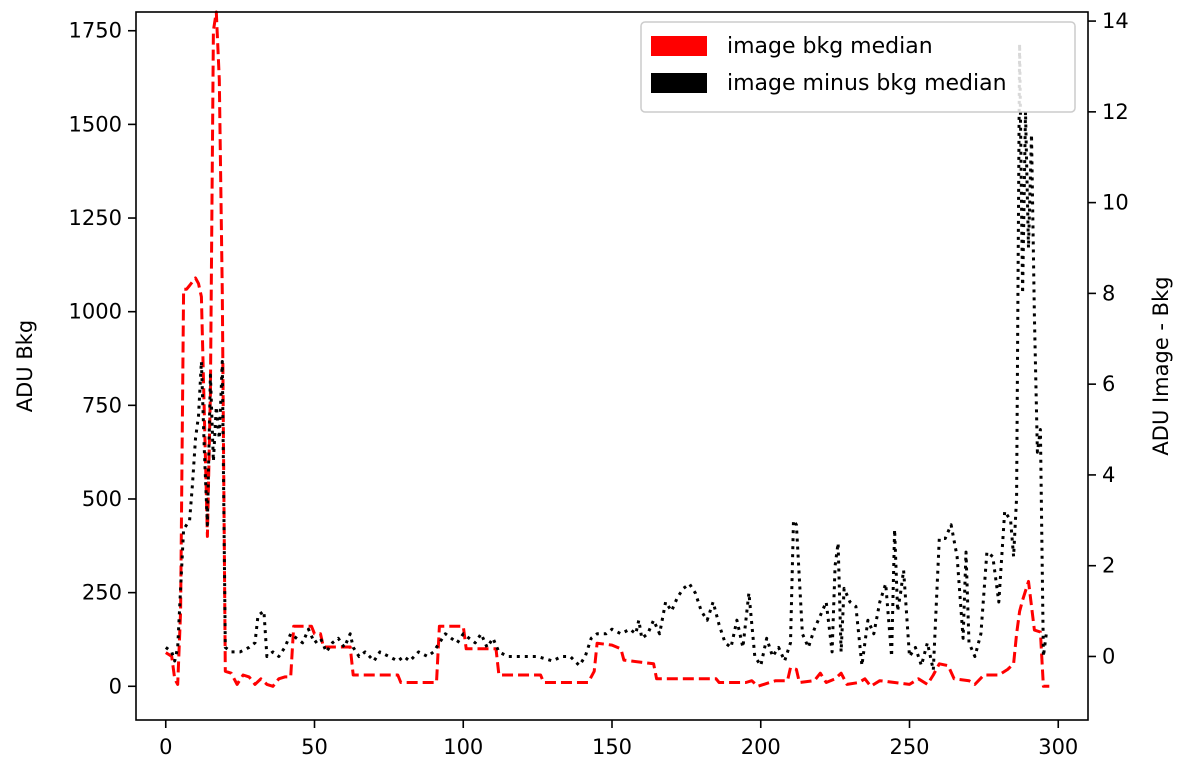 The image size is (1179, 765). I want to click on left-tick-label: 500, so click(102, 499).